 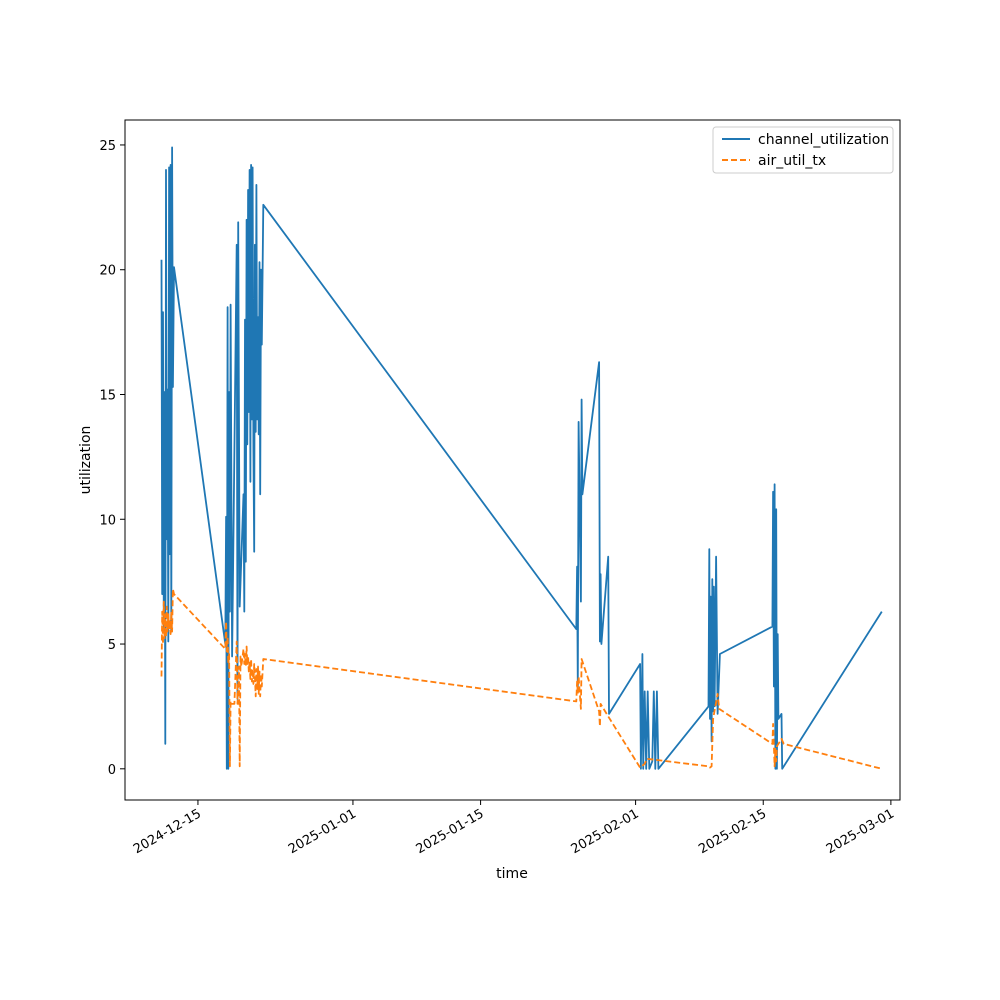 I want to click on y-axis-label: utilization, so click(x=86, y=460).